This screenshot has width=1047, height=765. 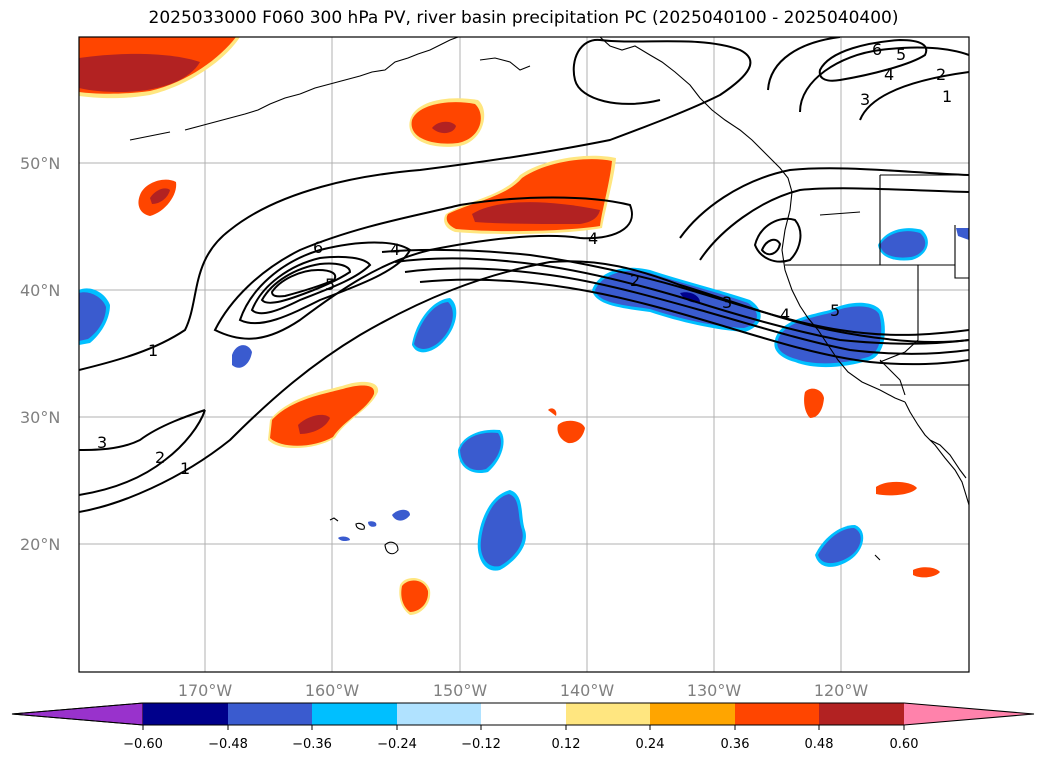 I want to click on lon-tick-label: 120°W, so click(x=841, y=690).